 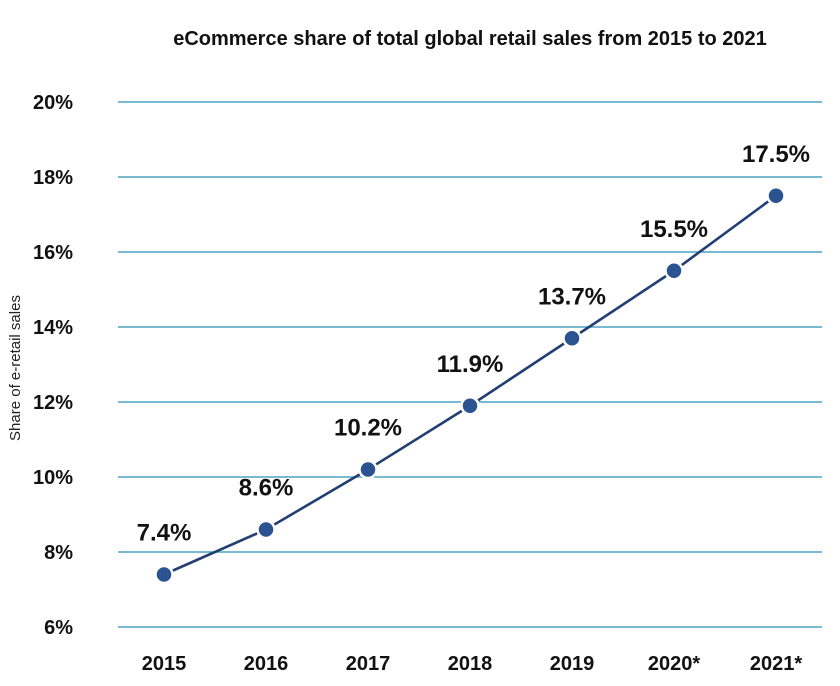 I want to click on x-tick-label: 2021*, so click(x=776, y=664).